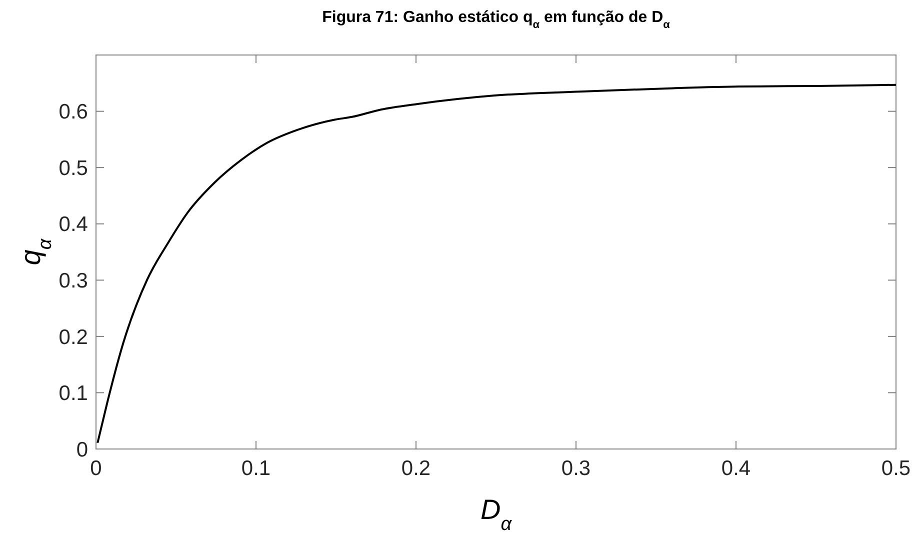 This screenshot has height=533, width=919. Describe the element at coordinates (73, 280) in the screenshot. I see `y-tick-label: 0.3` at that location.